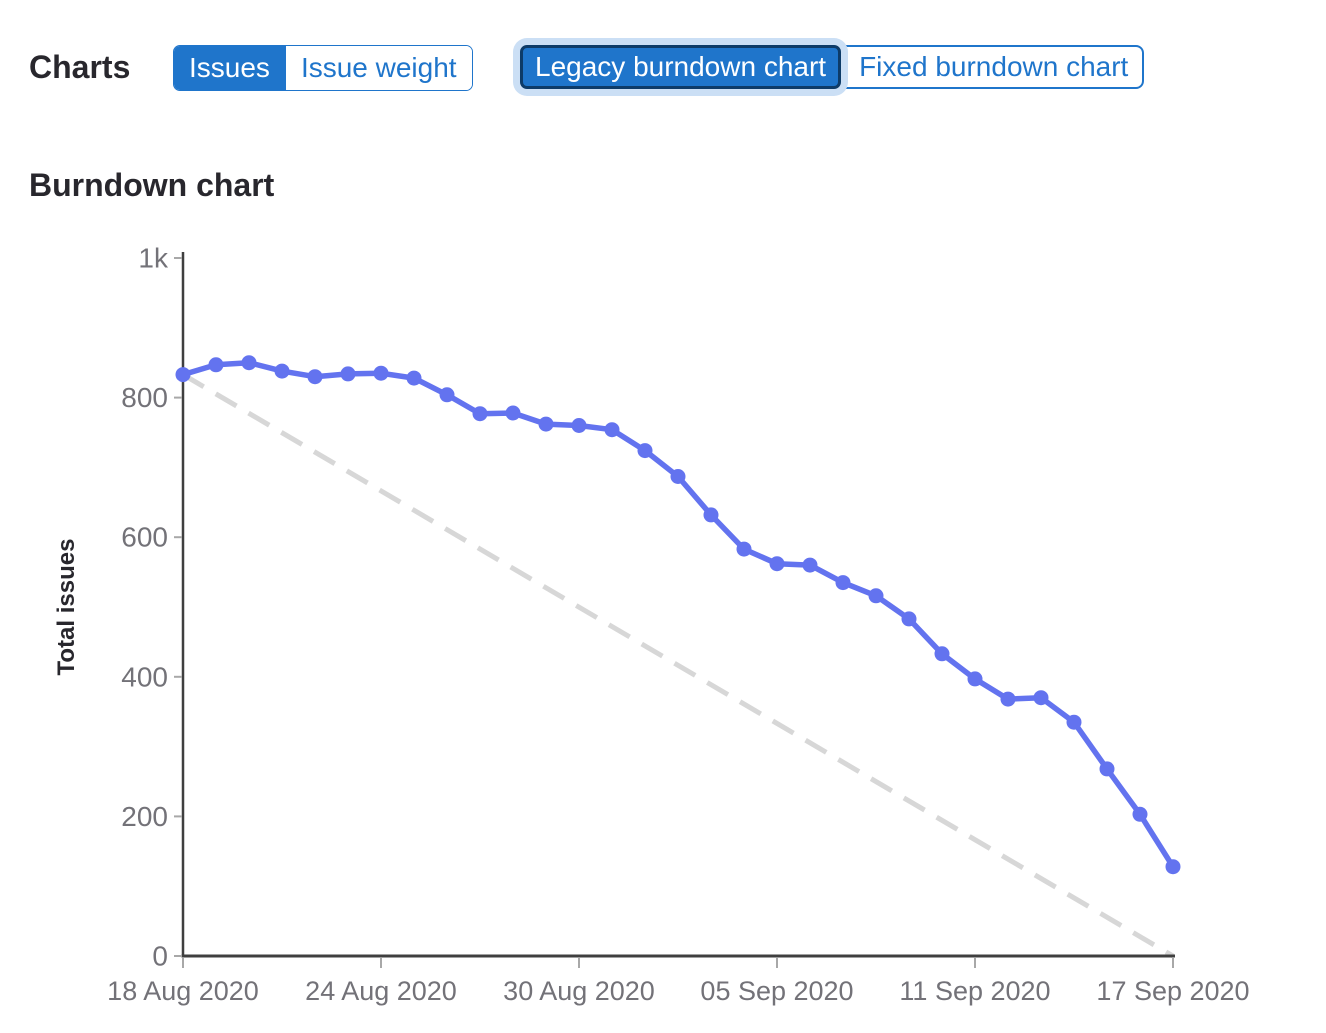 Image resolution: width=1326 pixels, height=1033 pixels. I want to click on x-axis-tick-label: 05 Sep 2020, so click(776, 991).